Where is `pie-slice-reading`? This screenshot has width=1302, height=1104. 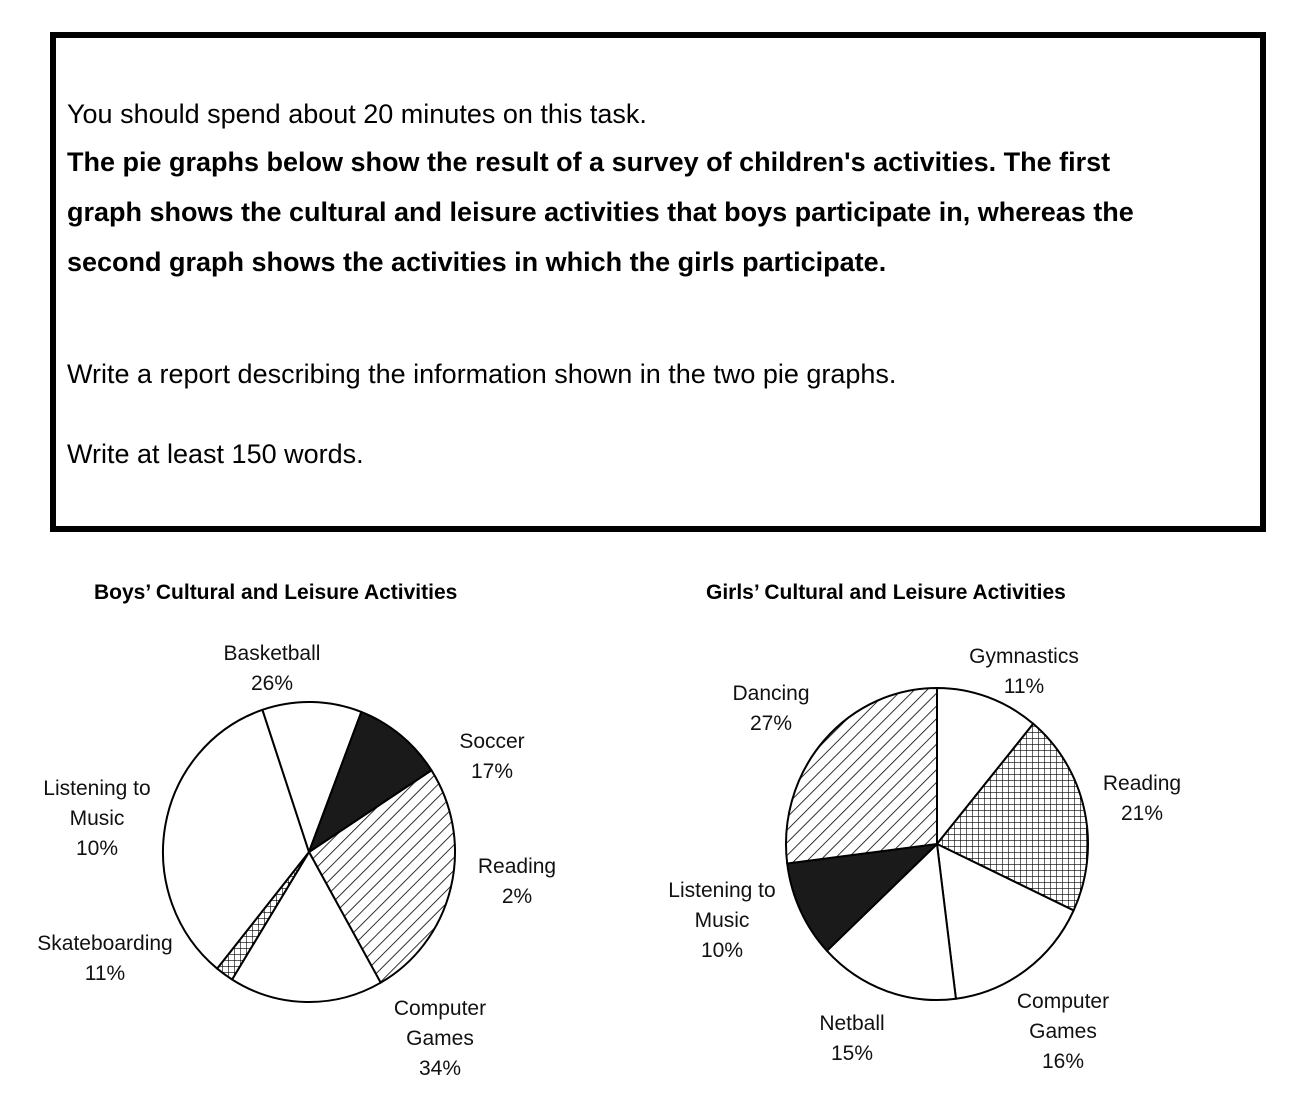 pie-slice-reading is located at coordinates (1012, 817).